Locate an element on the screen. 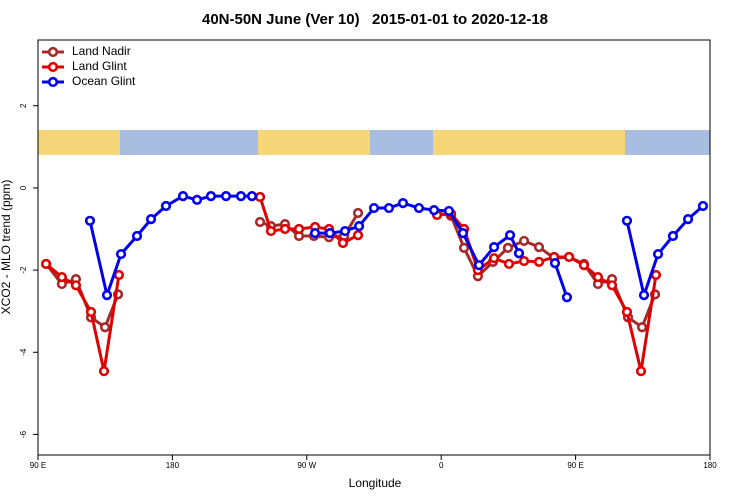 This screenshot has width=750, height=500. y-axis-label: XCO2 - MLO trend (ppm) is located at coordinates (6, 247).